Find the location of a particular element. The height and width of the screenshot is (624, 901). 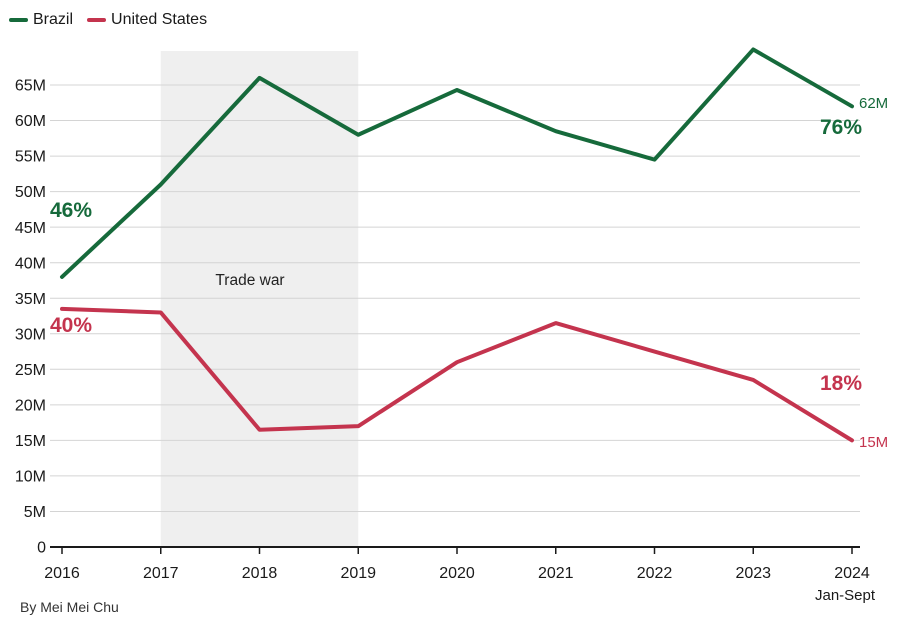

svg-text: 65M is located at coordinates (30, 86).